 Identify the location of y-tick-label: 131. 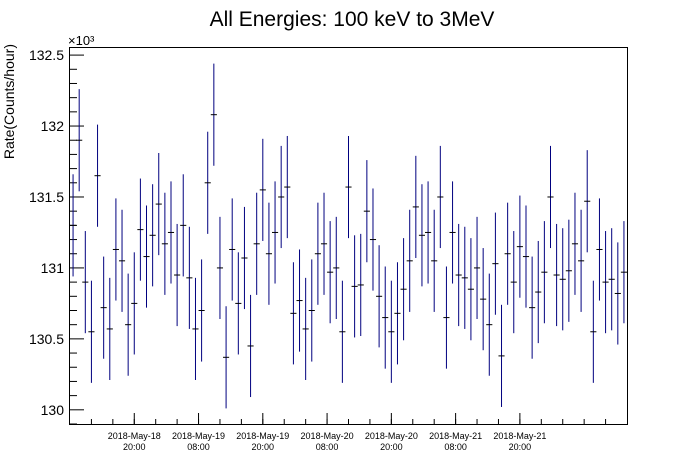
(53, 268).